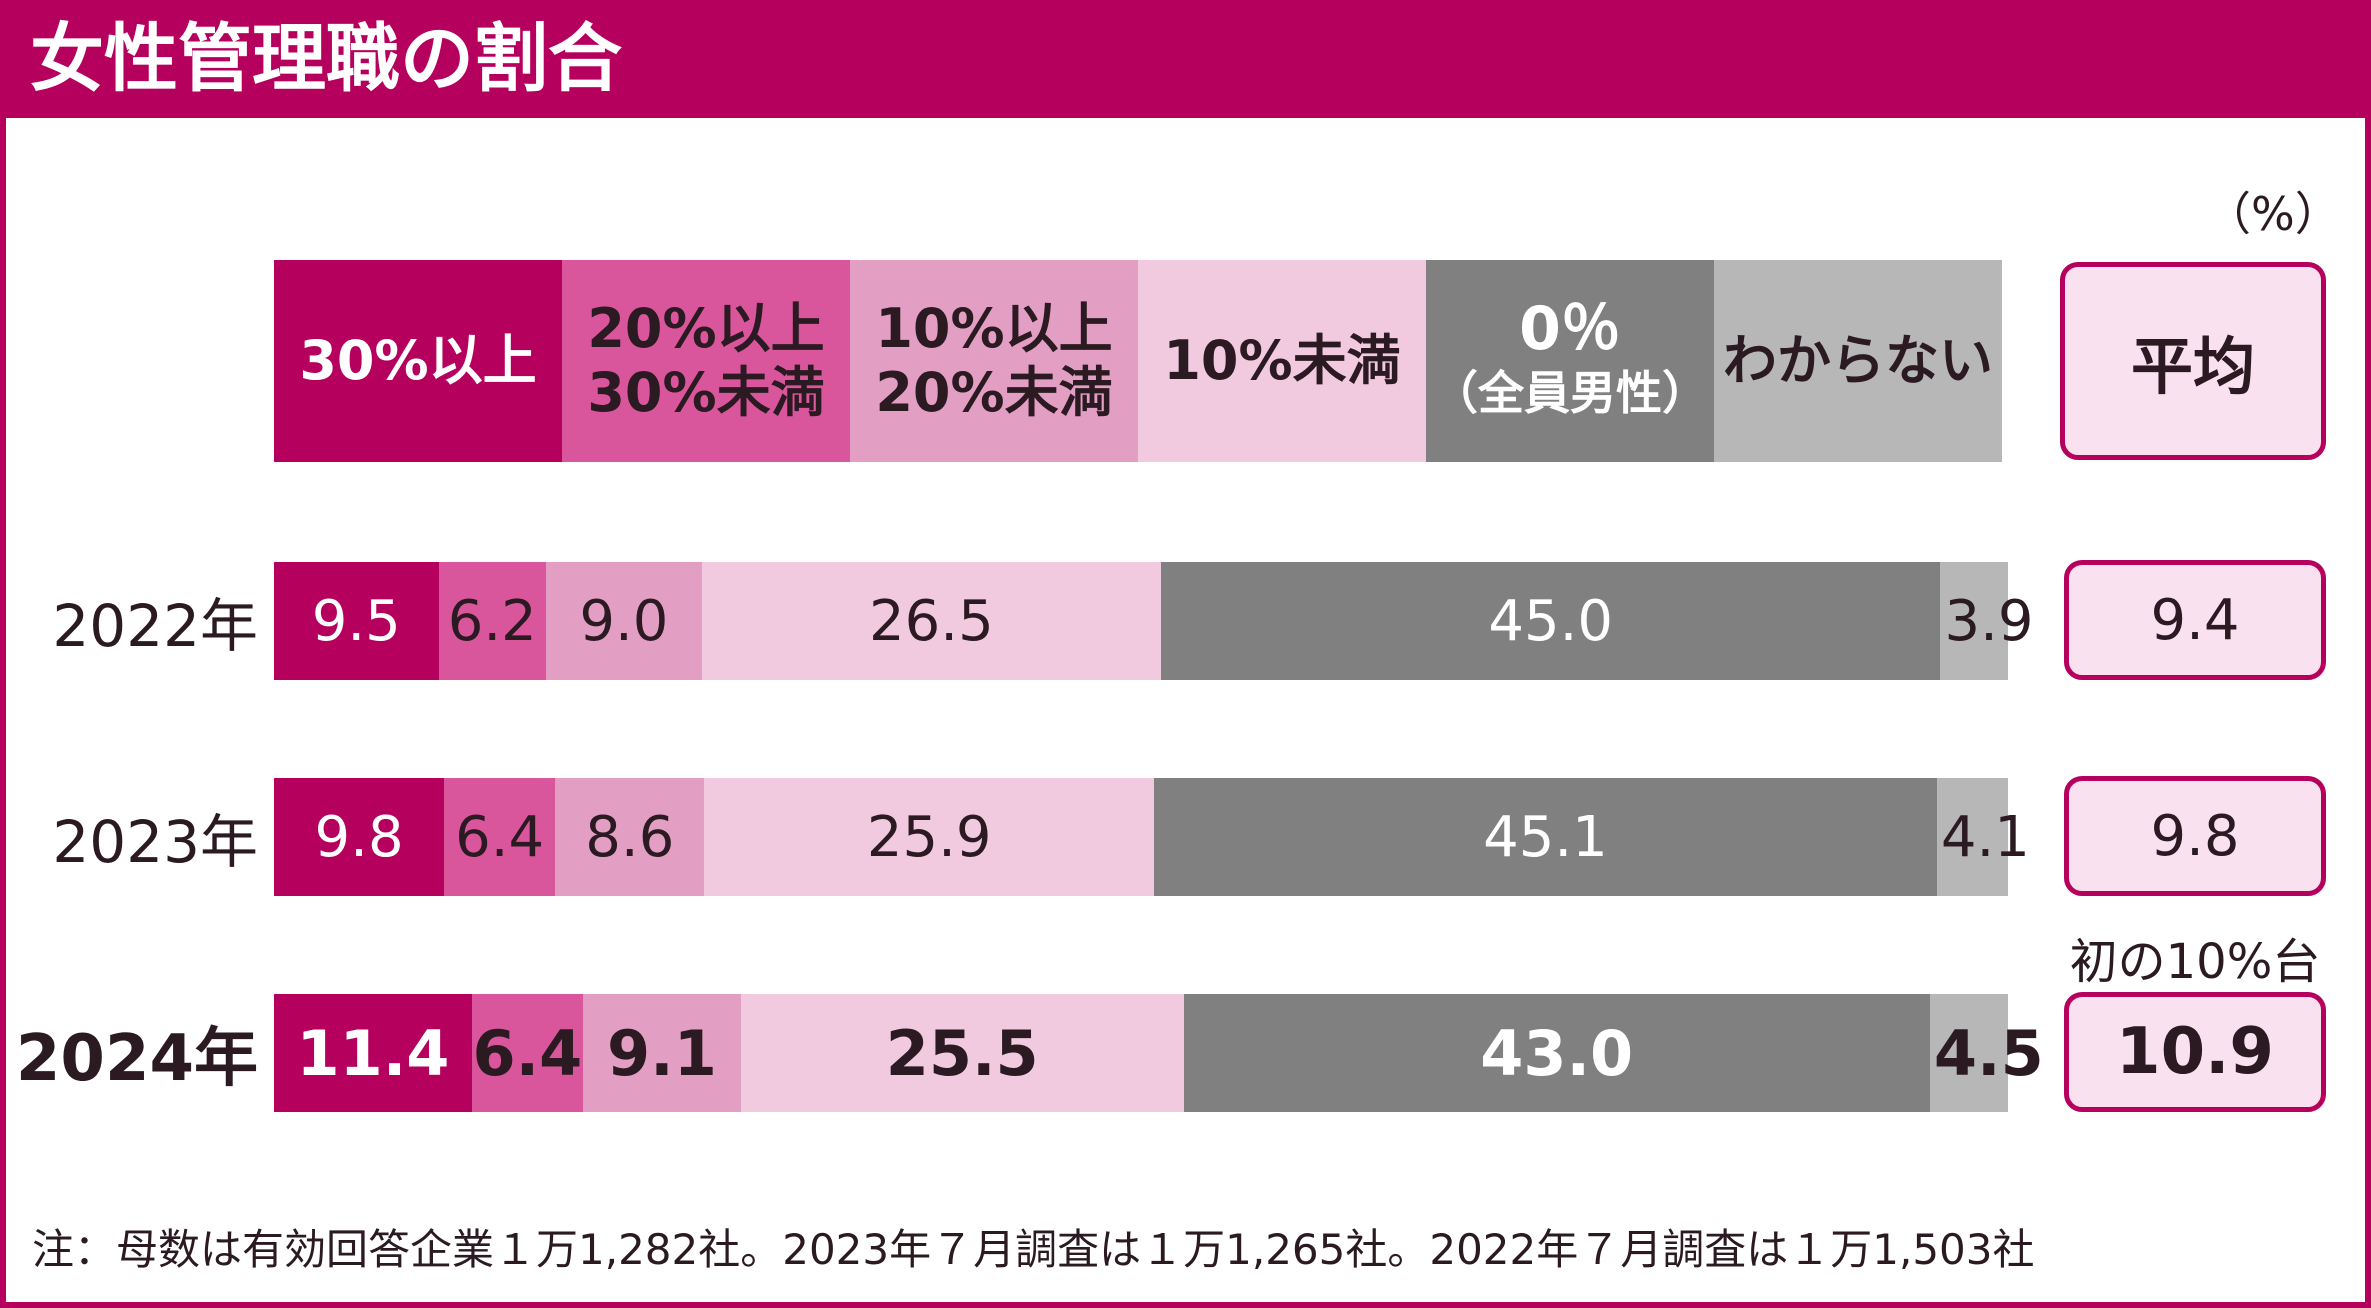 Image resolution: width=2371 pixels, height=1308 pixels. I want to click on legend-under-10: 10%未満, so click(1282, 361).